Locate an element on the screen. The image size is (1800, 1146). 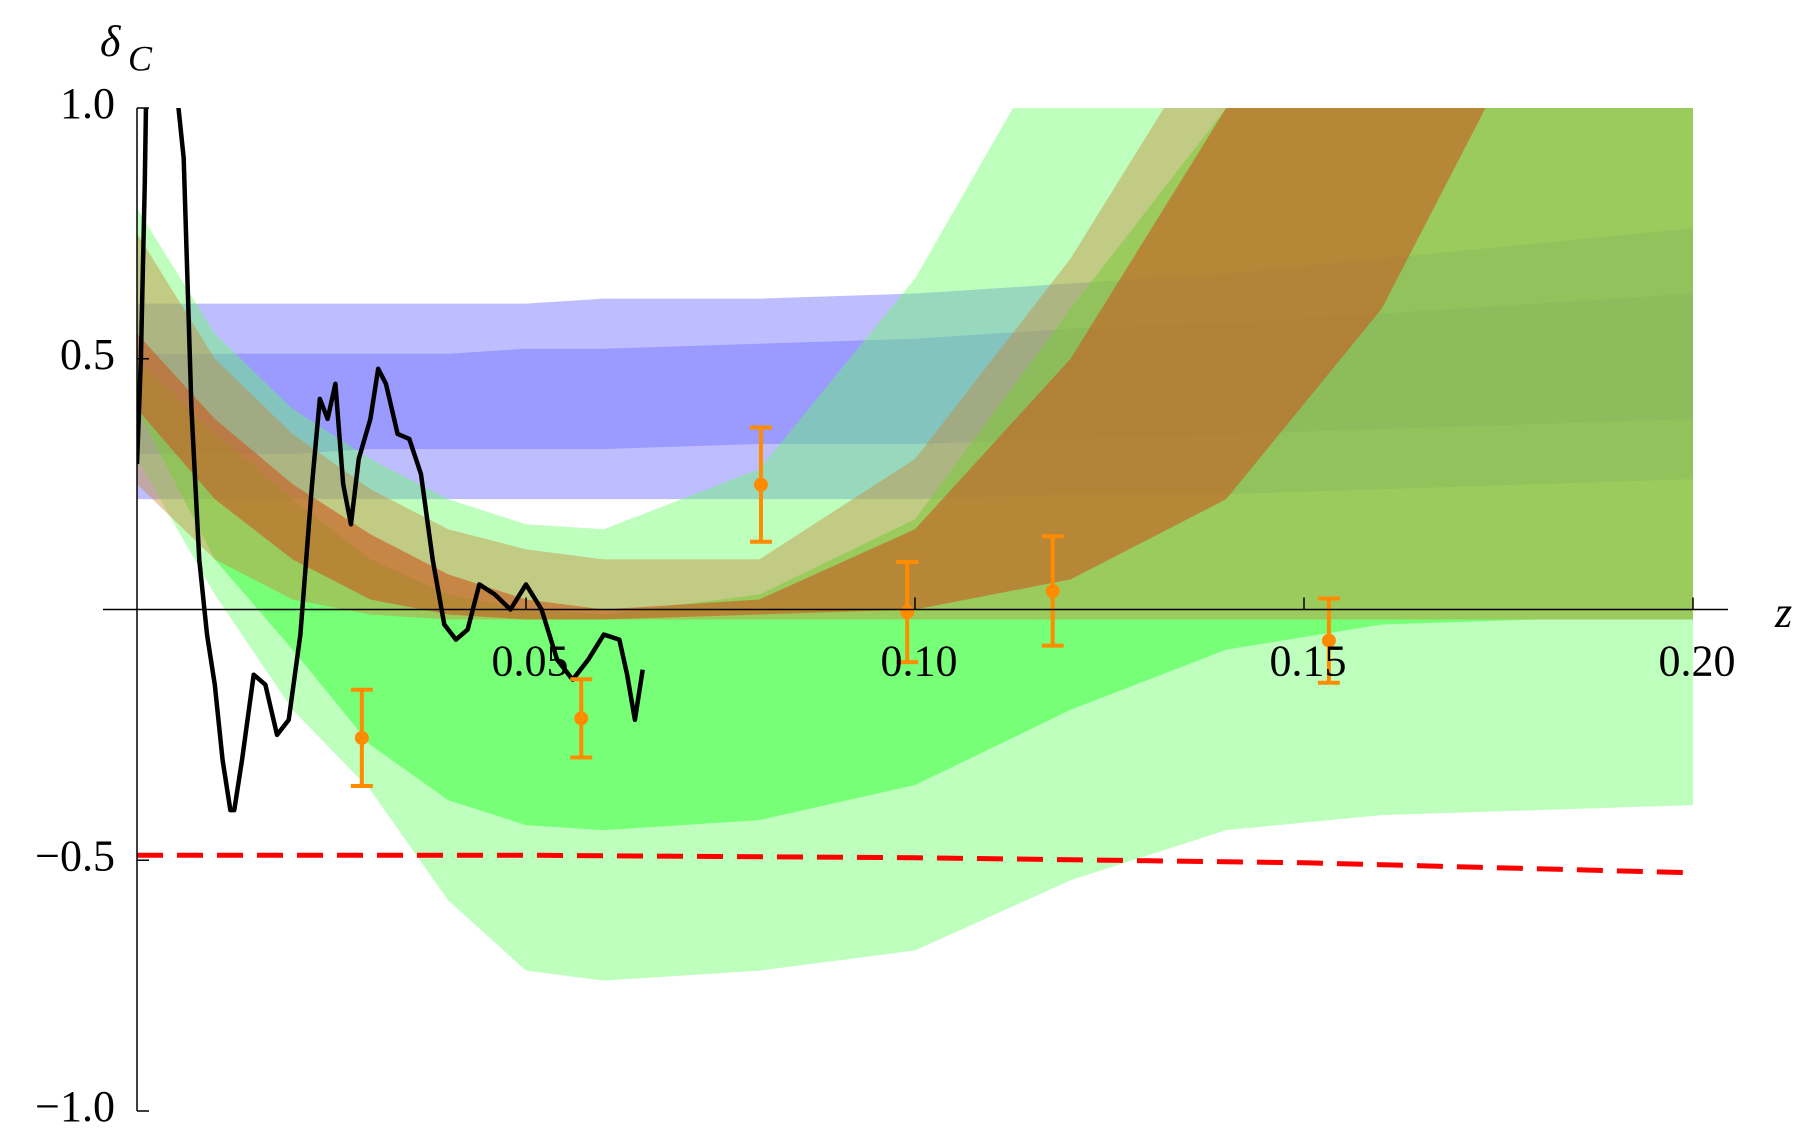
dashed-line is located at coordinates (915, 864).